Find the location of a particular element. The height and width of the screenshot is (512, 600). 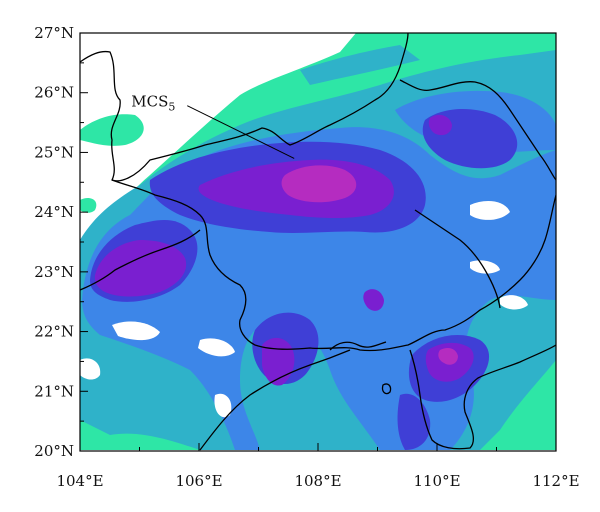

y-tick-label: 26°N is located at coordinates (54, 93).